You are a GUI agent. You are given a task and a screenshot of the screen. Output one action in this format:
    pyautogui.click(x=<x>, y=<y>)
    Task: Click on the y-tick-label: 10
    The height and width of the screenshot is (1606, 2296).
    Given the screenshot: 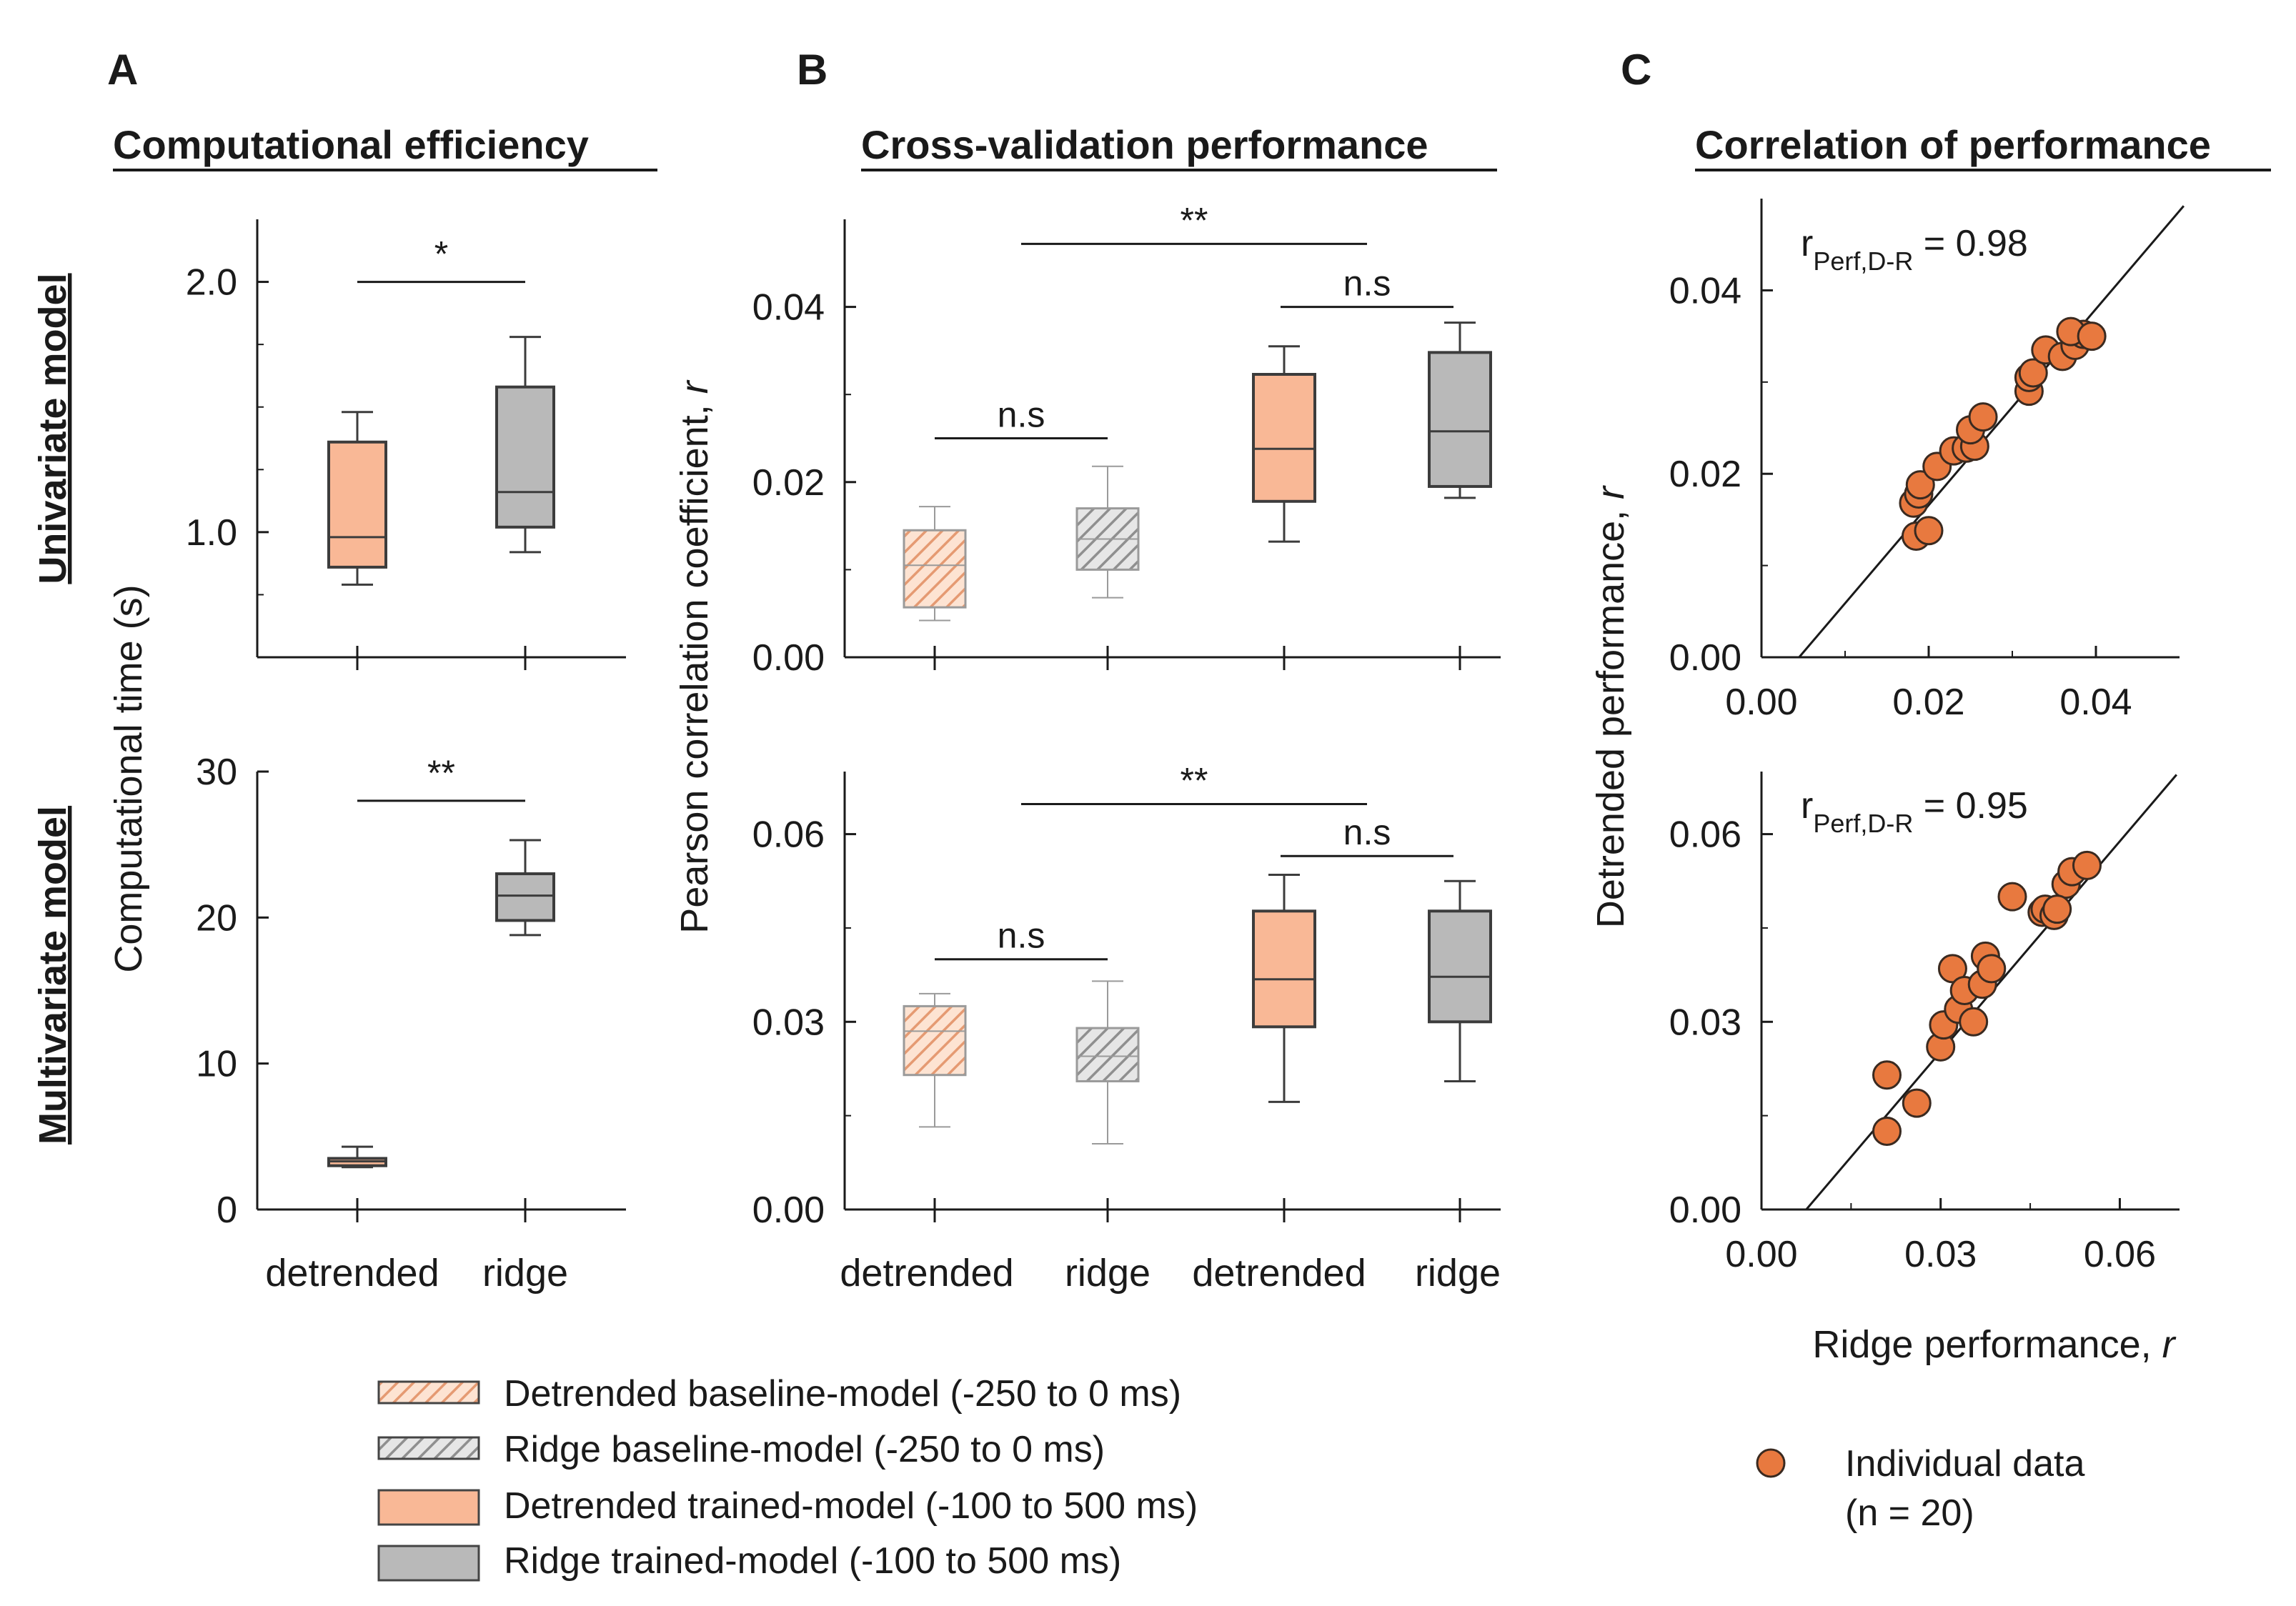 What is the action you would take?
    pyautogui.click(x=217, y=1064)
    